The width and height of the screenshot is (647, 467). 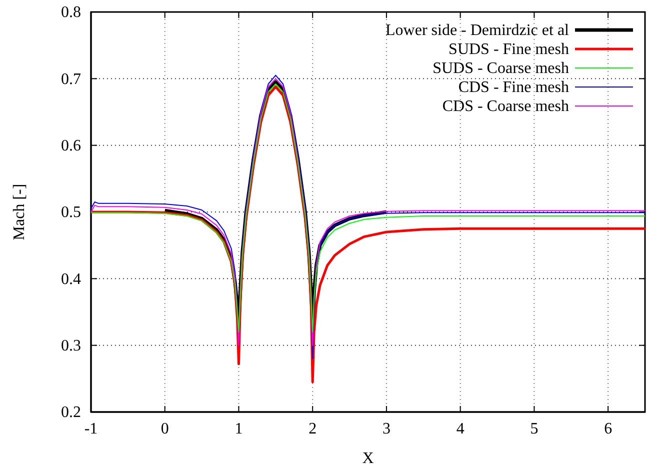 What do you see at coordinates (478, 30) in the screenshot?
I see `legend-label: Lower side - Demirdzic et al` at bounding box center [478, 30].